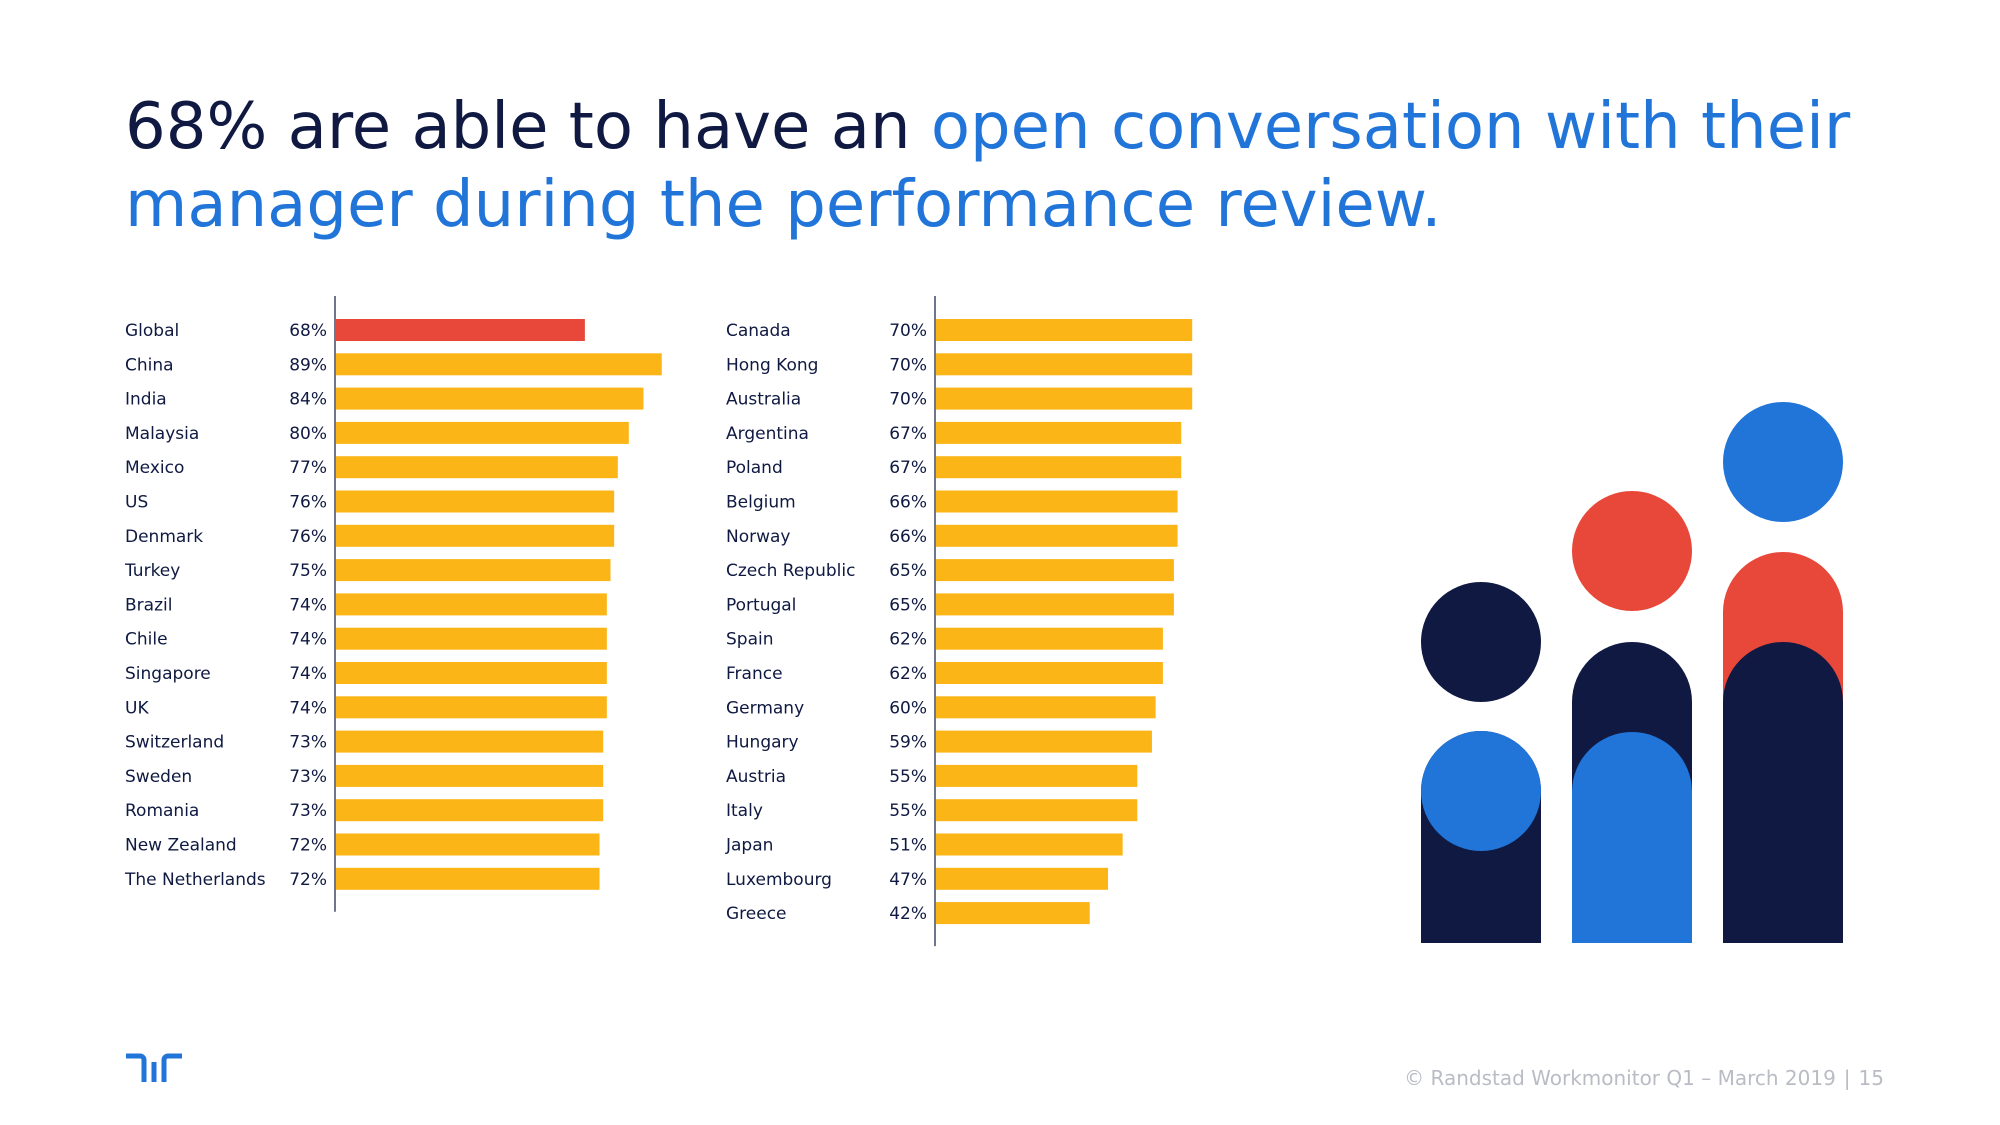 This screenshot has width=2000, height=1125. I want to click on category-label: Spain, so click(750, 640).